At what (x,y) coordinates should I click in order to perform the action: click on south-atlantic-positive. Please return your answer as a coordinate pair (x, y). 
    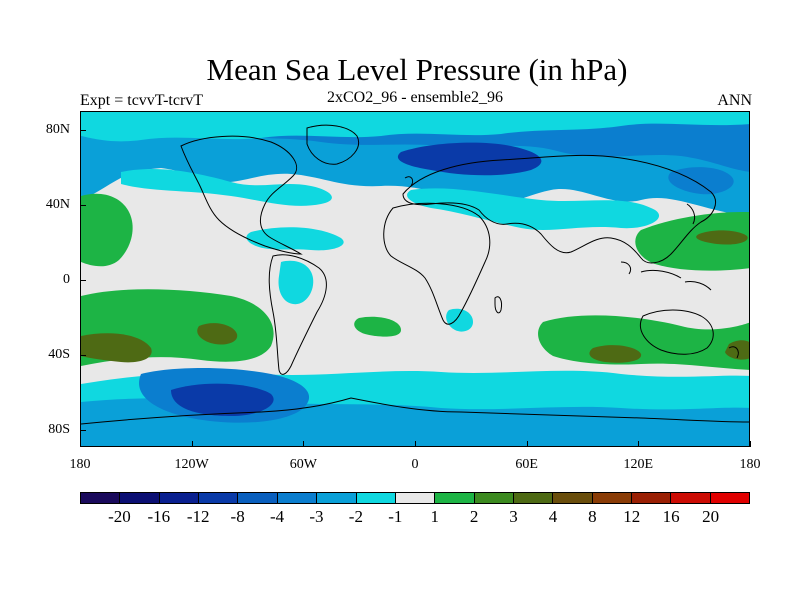
    Looking at the image, I should click on (377, 326).